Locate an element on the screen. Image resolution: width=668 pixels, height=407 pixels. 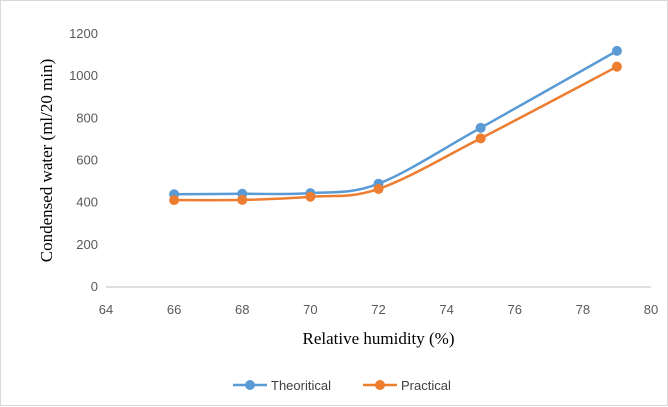
x-tick-label: 74 is located at coordinates (446, 309).